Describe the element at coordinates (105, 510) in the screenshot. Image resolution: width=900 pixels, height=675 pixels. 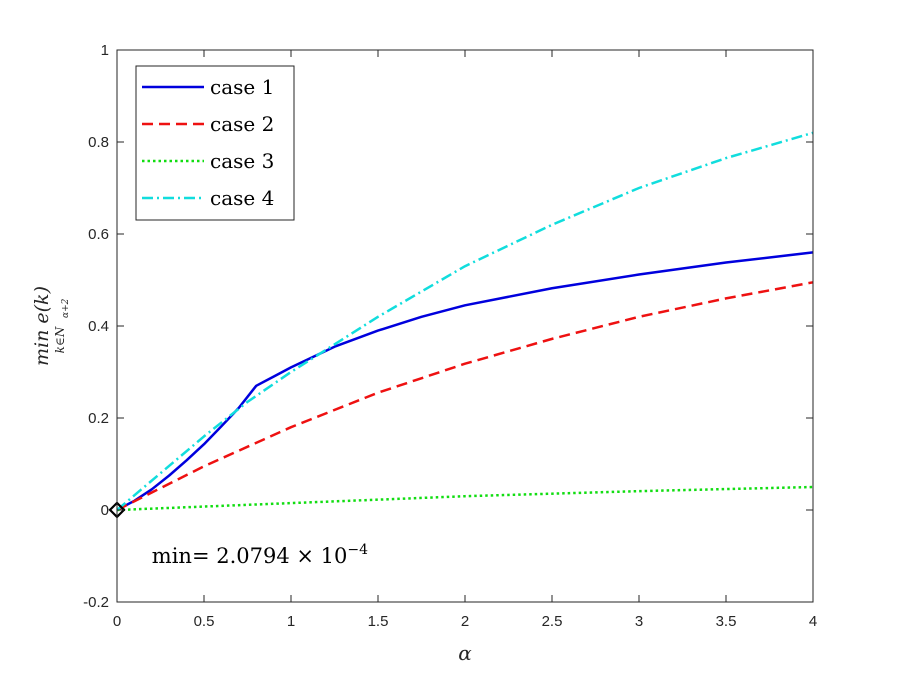
I see `y-tick-label: 0` at that location.